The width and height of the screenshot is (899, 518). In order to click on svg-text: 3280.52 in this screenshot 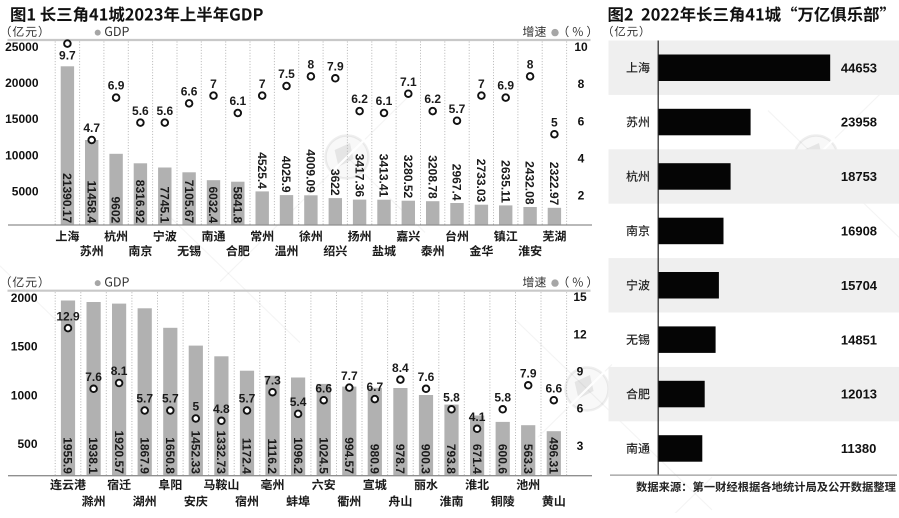, I will do `click(408, 177)`.